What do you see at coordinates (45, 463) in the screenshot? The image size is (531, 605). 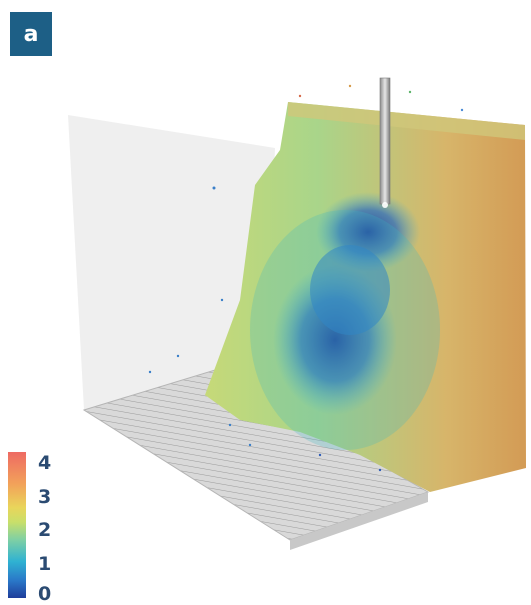 I see `colorbar-tick-4: 4` at bounding box center [45, 463].